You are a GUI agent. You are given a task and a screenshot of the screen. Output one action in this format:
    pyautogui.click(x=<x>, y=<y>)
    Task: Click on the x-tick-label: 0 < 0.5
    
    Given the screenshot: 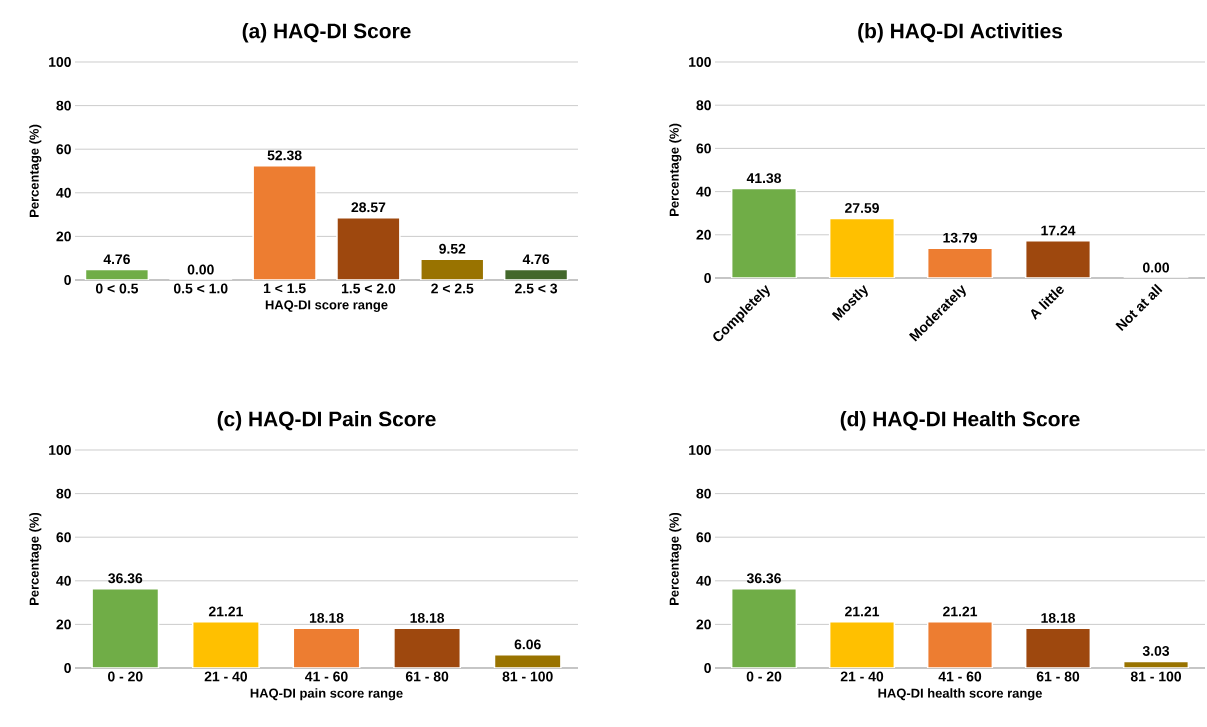 What is the action you would take?
    pyautogui.click(x=117, y=288)
    